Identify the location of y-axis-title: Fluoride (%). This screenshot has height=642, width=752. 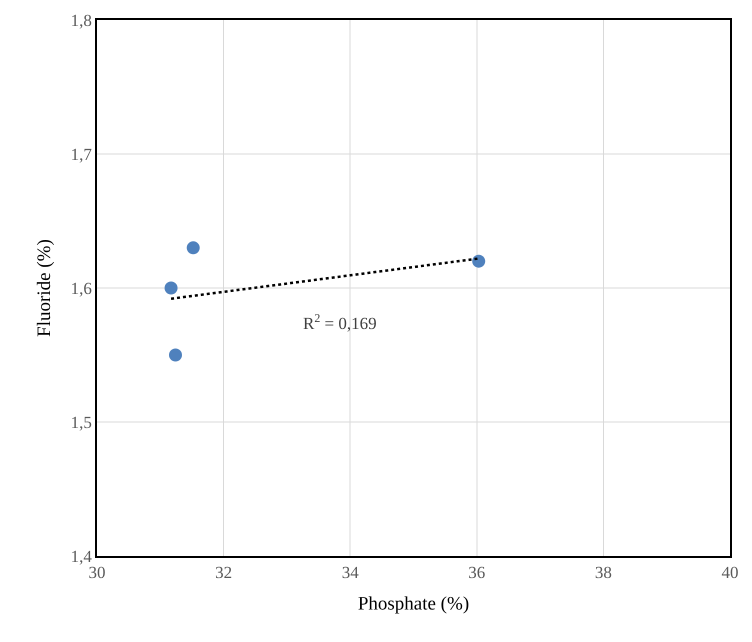
(44, 288).